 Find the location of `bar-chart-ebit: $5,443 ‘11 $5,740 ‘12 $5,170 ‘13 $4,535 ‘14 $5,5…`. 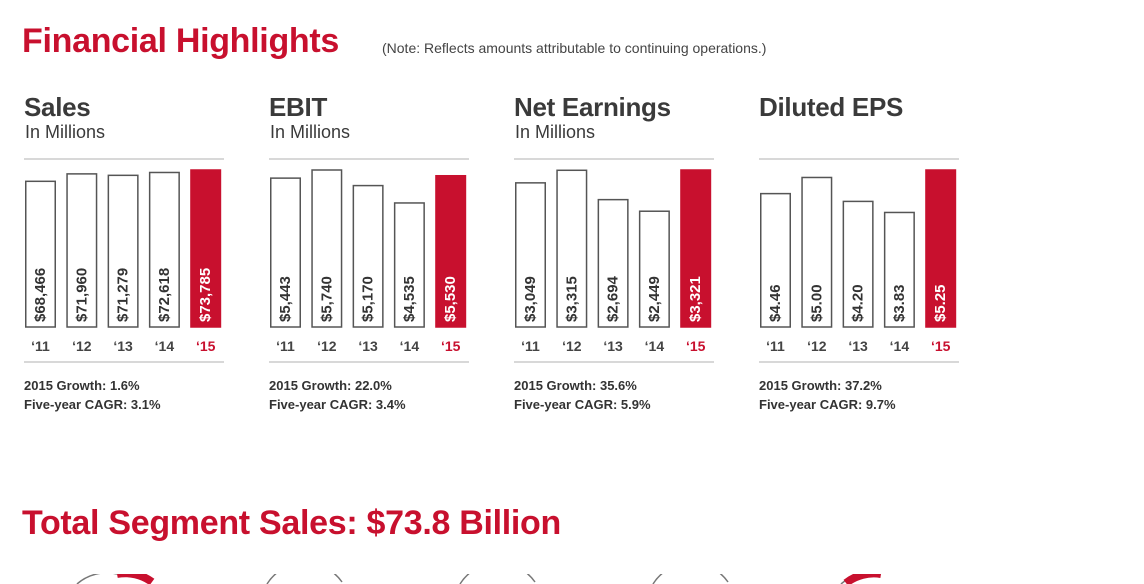

bar-chart-ebit: $5,443 ‘11 $5,740 ‘12 $5,170 ‘13 $4,535 ‘14 $5,5… is located at coordinates (369, 260).